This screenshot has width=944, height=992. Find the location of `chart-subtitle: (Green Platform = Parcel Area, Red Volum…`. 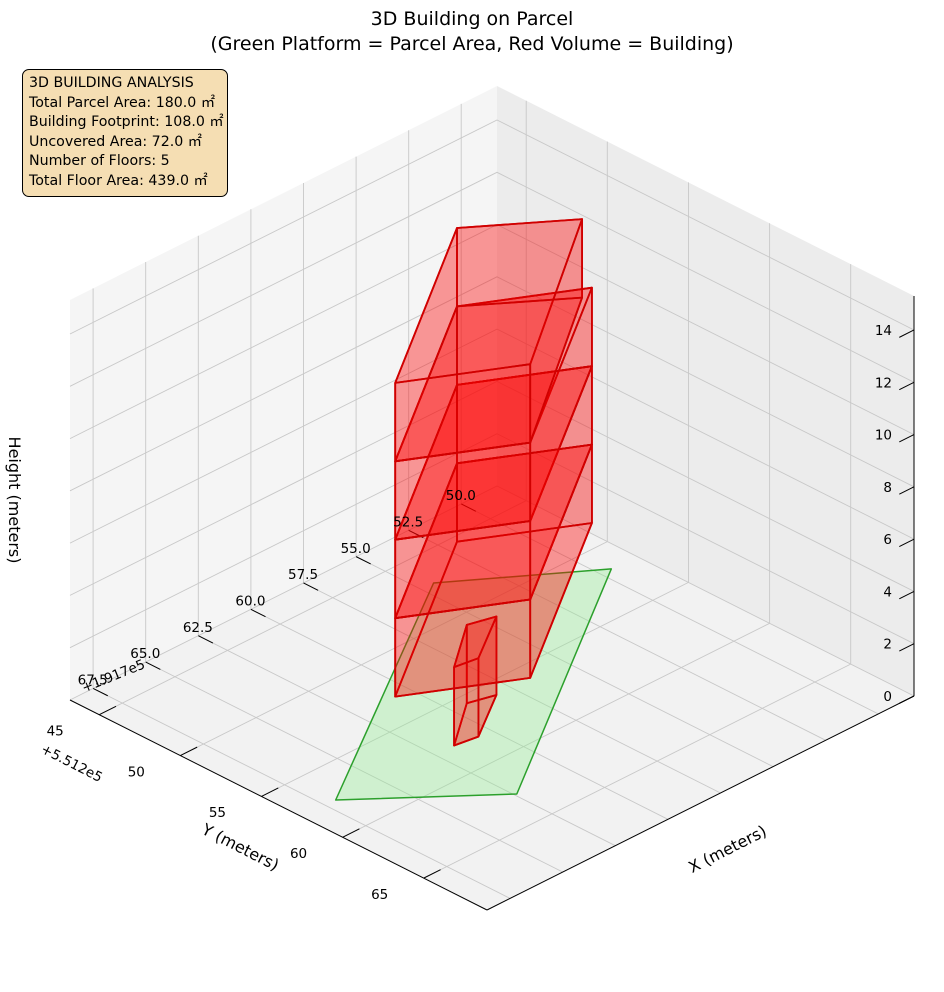

chart-subtitle: (Green Platform = Parcel Area, Red Volum… is located at coordinates (471, 44).